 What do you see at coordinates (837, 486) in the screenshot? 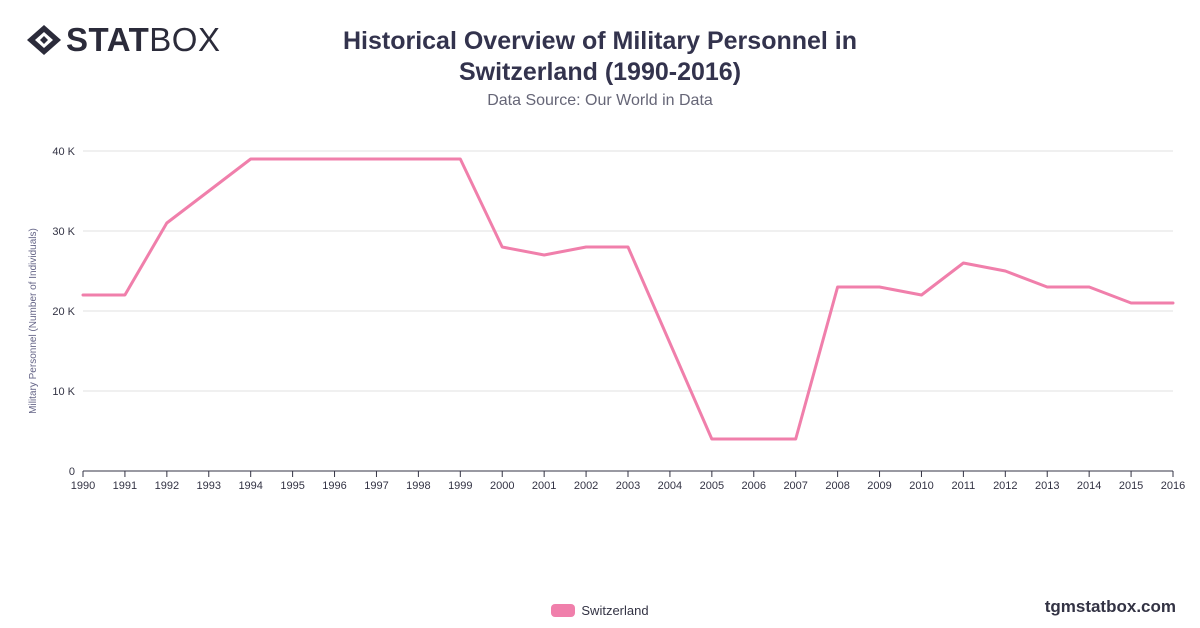
I see `x-tick-label: 2008` at bounding box center [837, 486].